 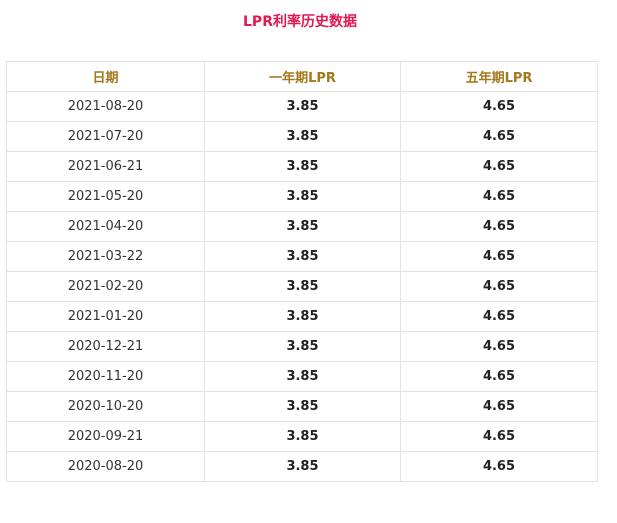 I want to click on table-row: 2021-03-22 3.85 4.65, so click(x=302, y=256).